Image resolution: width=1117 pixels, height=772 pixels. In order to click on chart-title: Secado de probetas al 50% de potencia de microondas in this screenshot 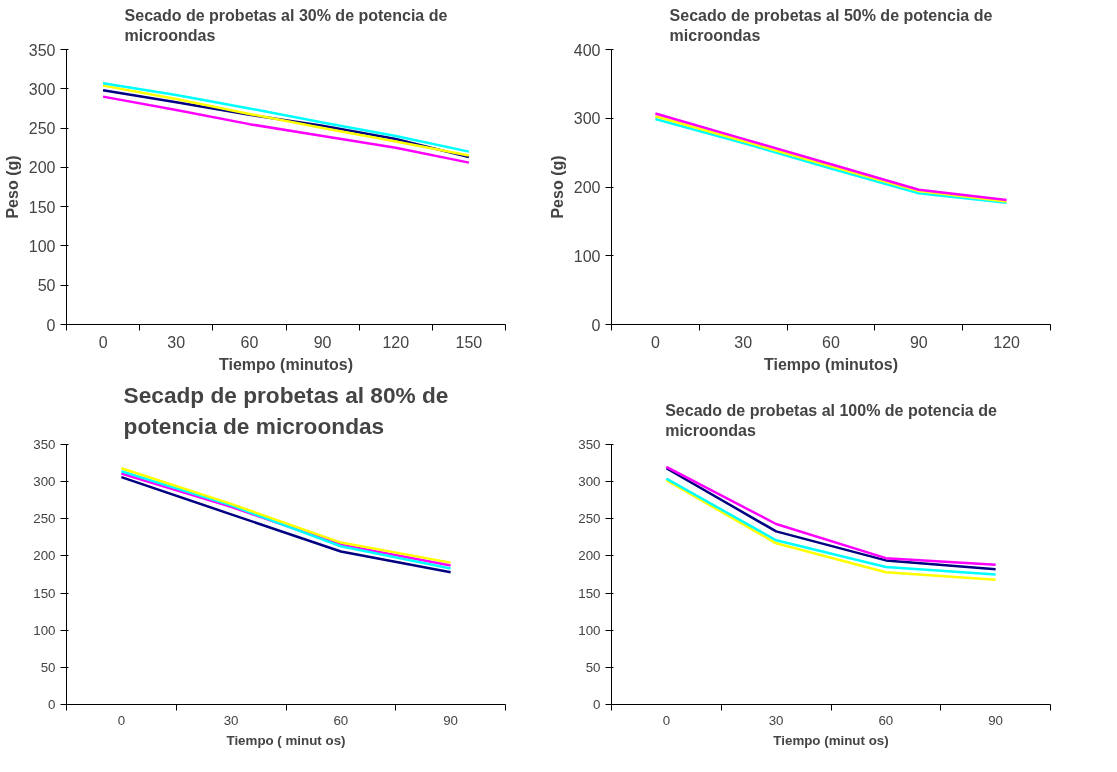, I will do `click(831, 26)`.